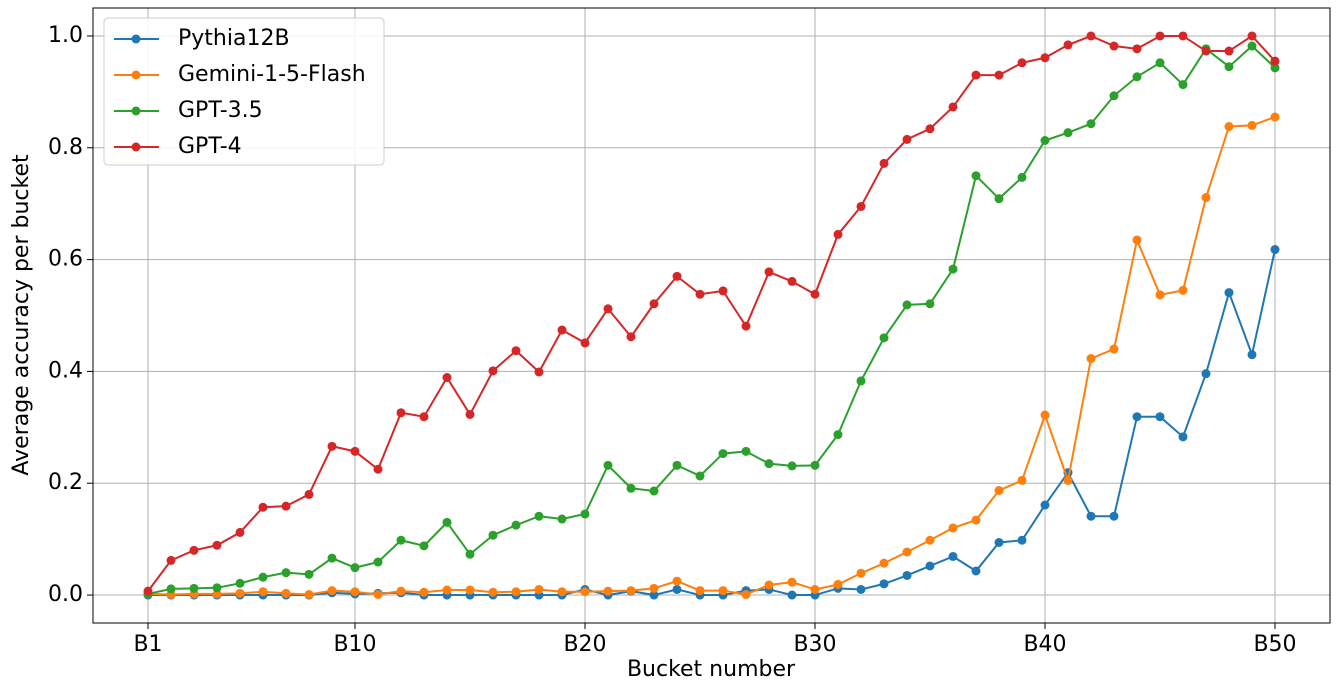 The width and height of the screenshot is (1338, 686). I want to click on y-tick-label: 0.6, so click(65, 259).